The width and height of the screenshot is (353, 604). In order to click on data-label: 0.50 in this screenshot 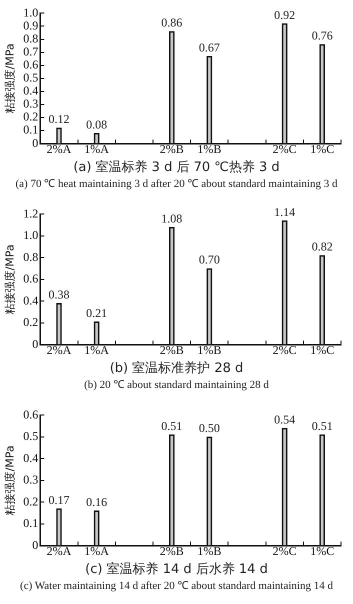, I will do `click(209, 428)`.